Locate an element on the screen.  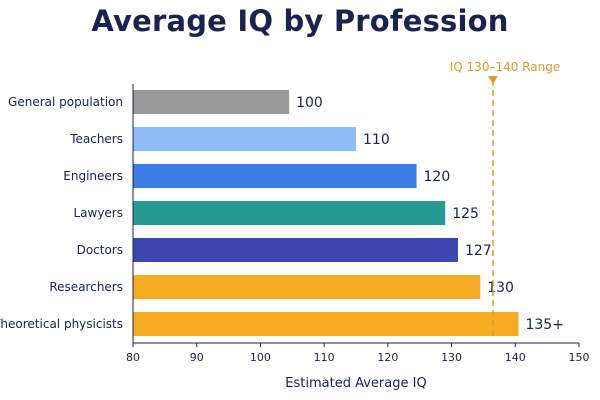
value-label: 135+ is located at coordinates (544, 325).